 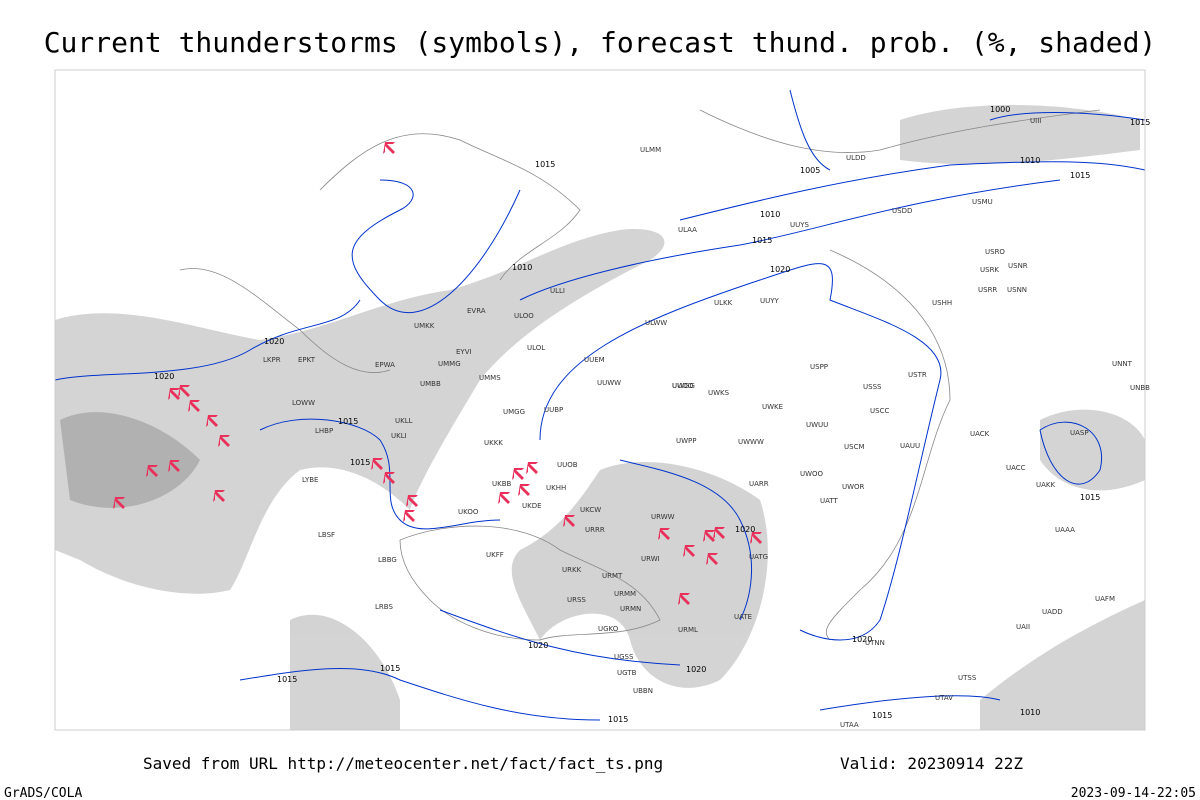 I want to click on station-label: LBSF, so click(x=326, y=535).